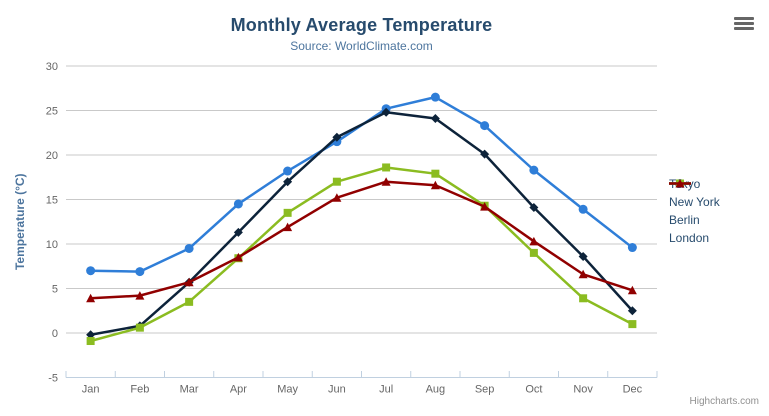 The height and width of the screenshot is (416, 769). I want to click on x-axis-label: Jul, so click(386, 390).